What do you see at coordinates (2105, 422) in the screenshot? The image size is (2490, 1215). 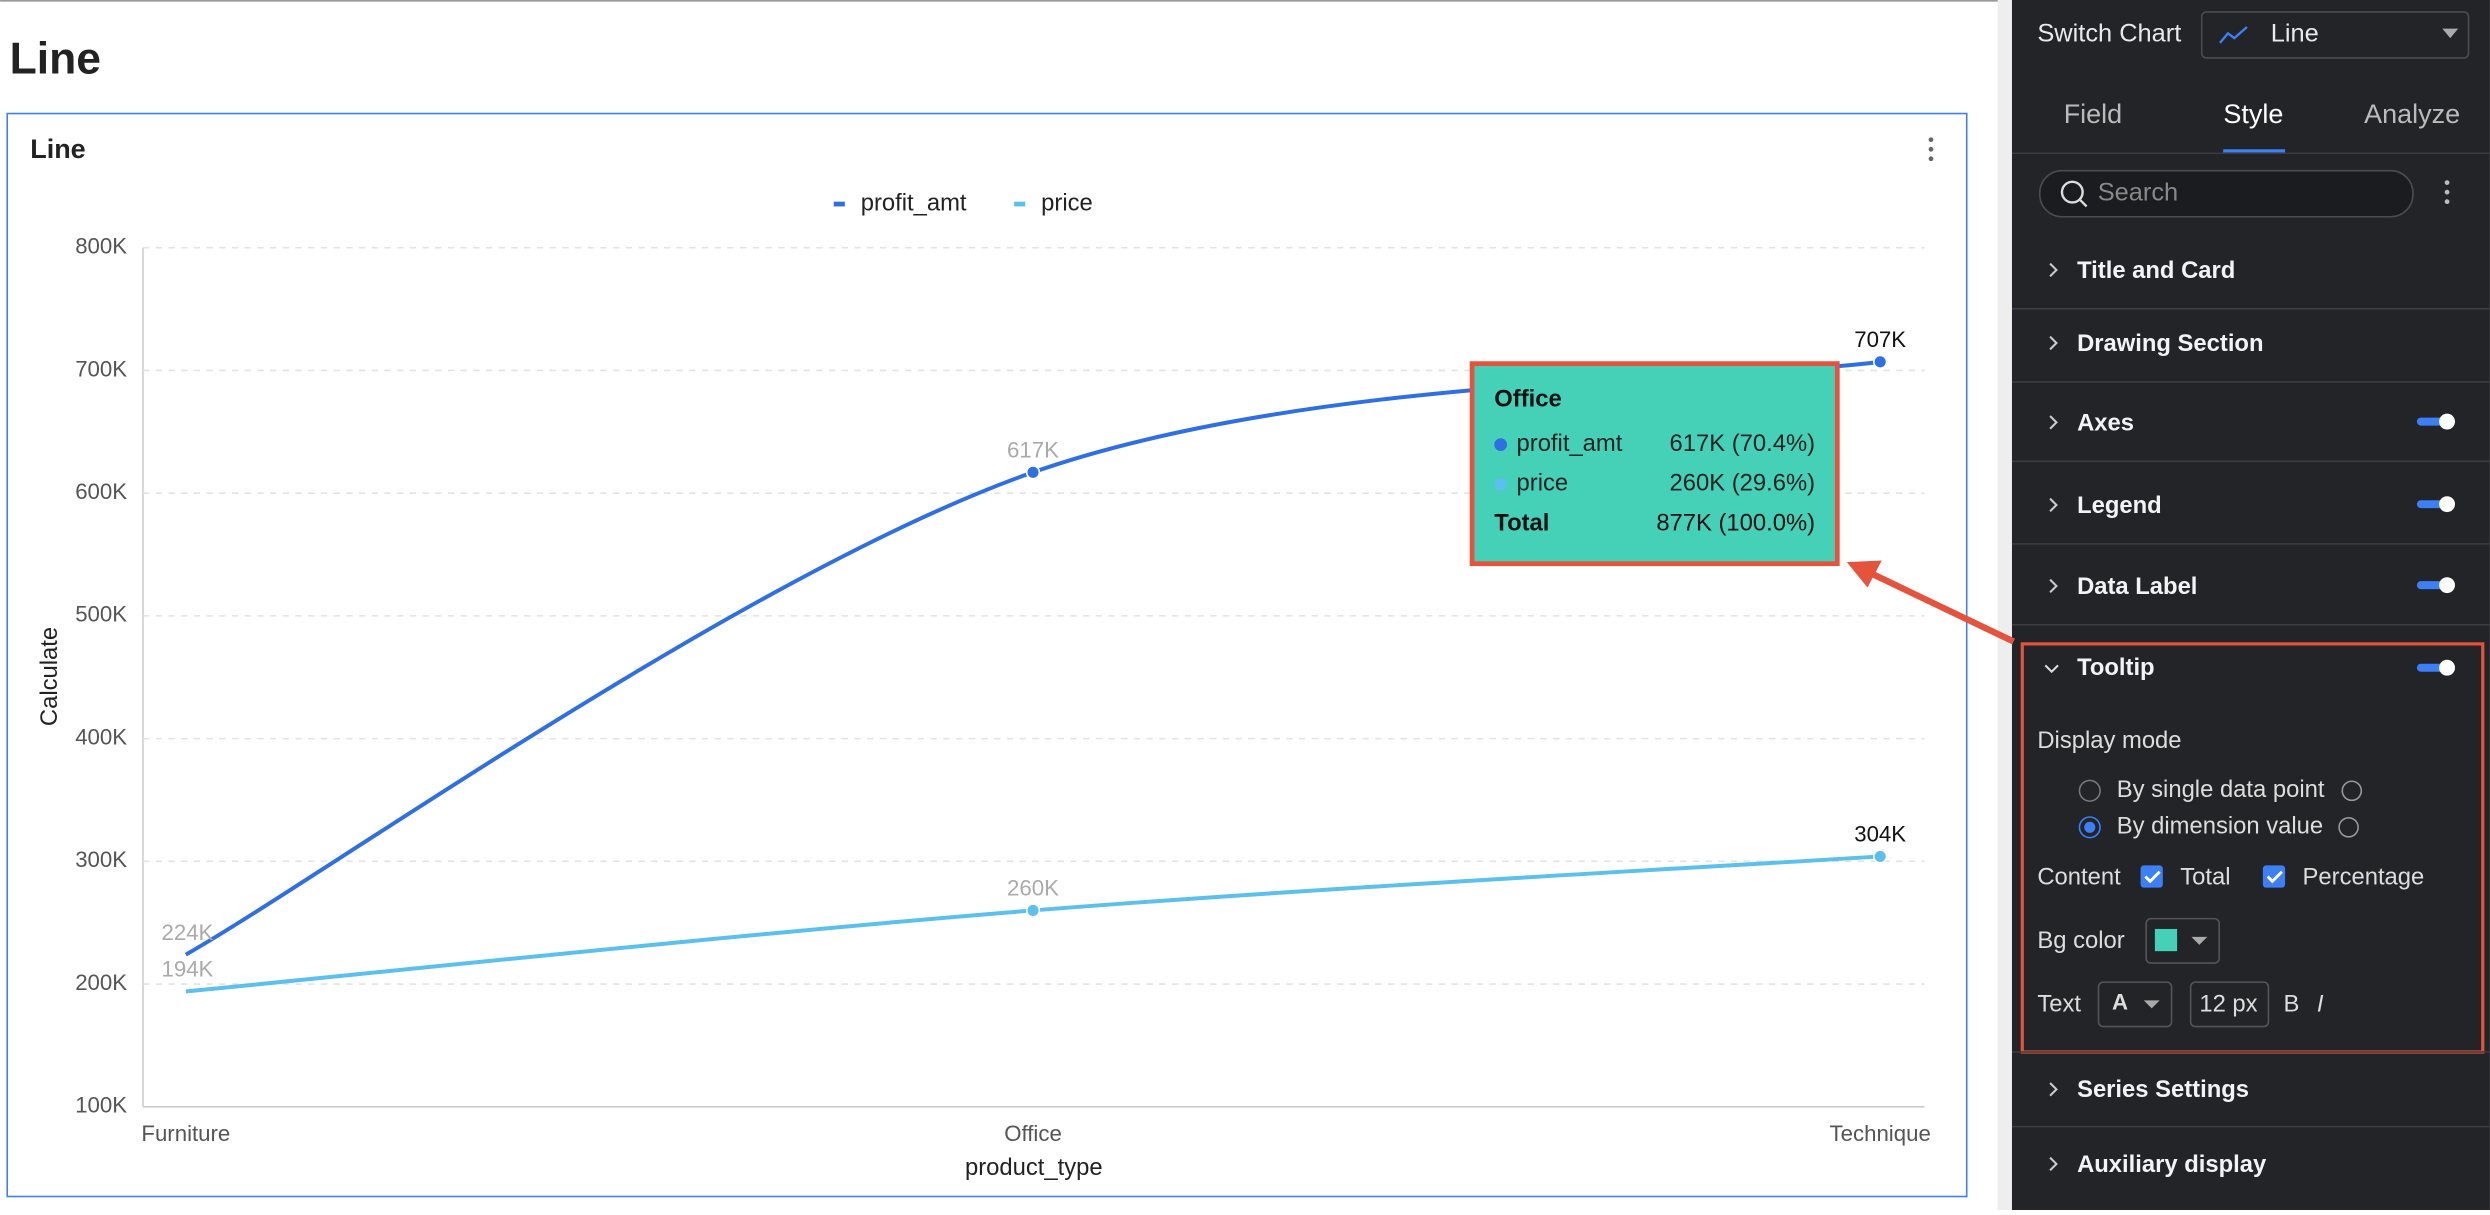 I see `section-title: Axes` at bounding box center [2105, 422].